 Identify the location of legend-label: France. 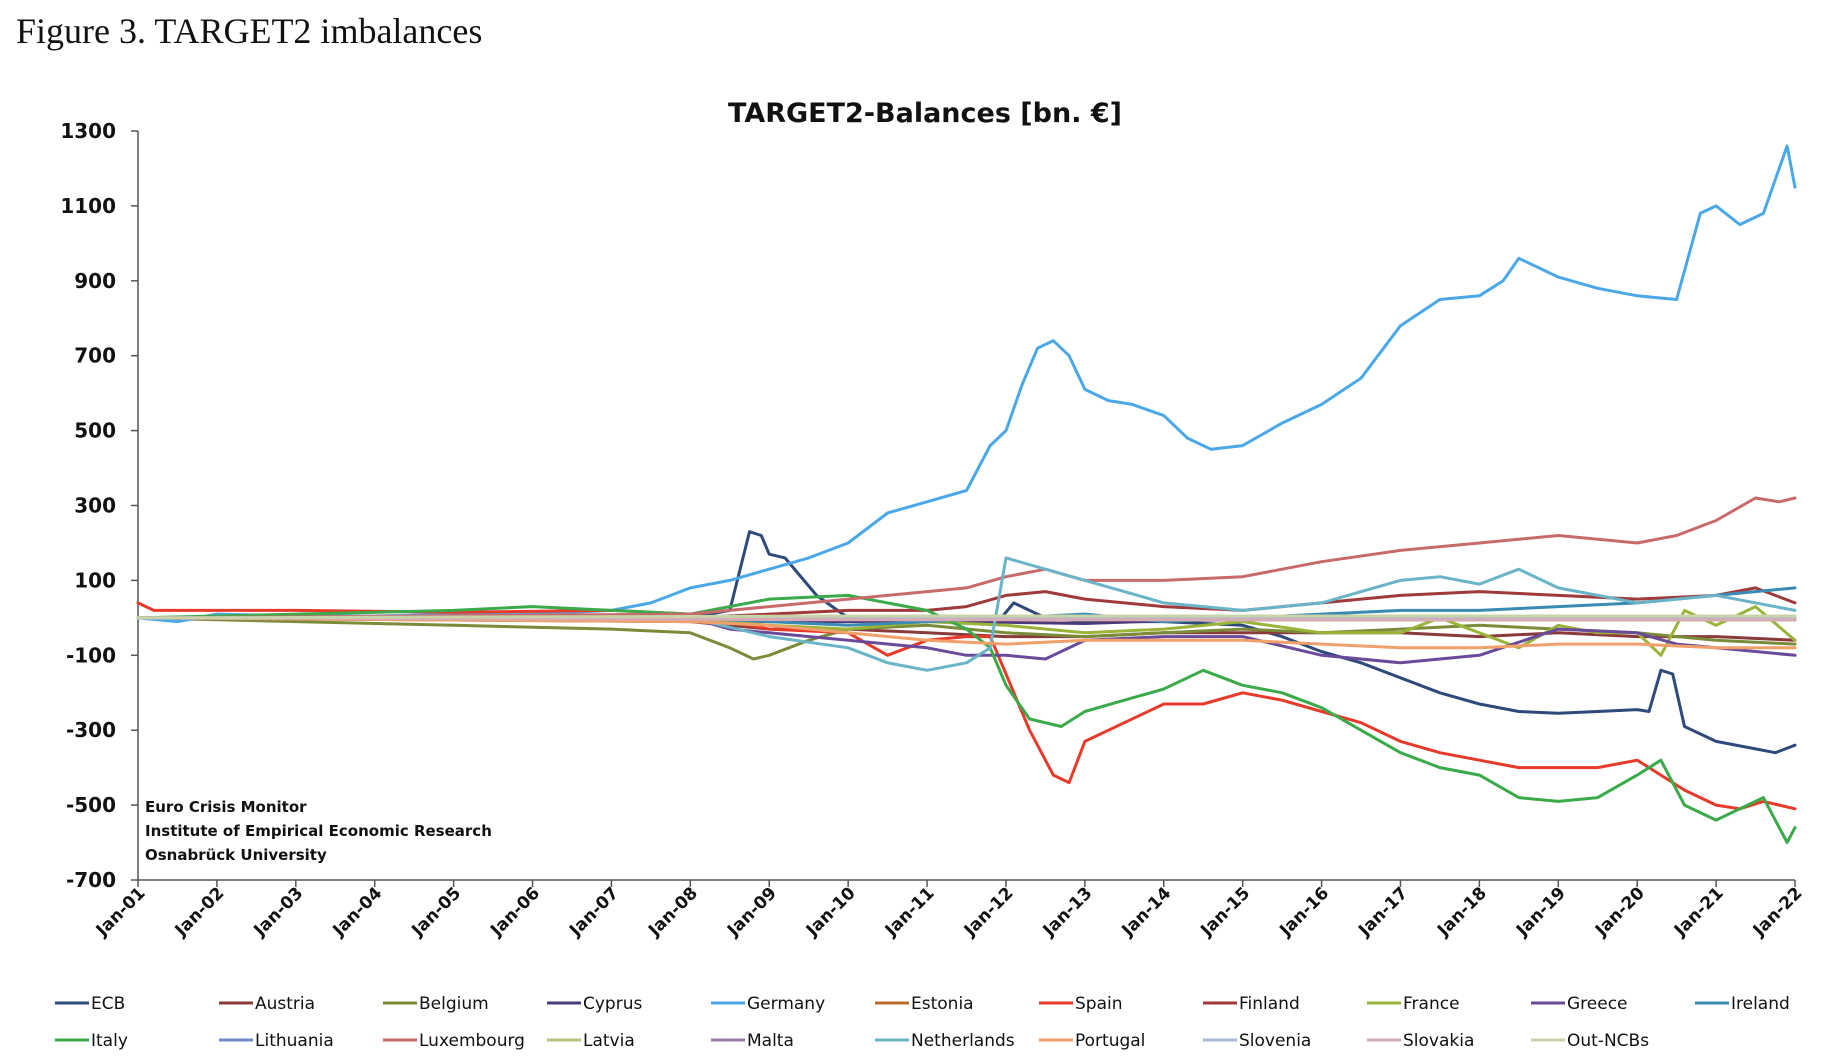
(1431, 1004).